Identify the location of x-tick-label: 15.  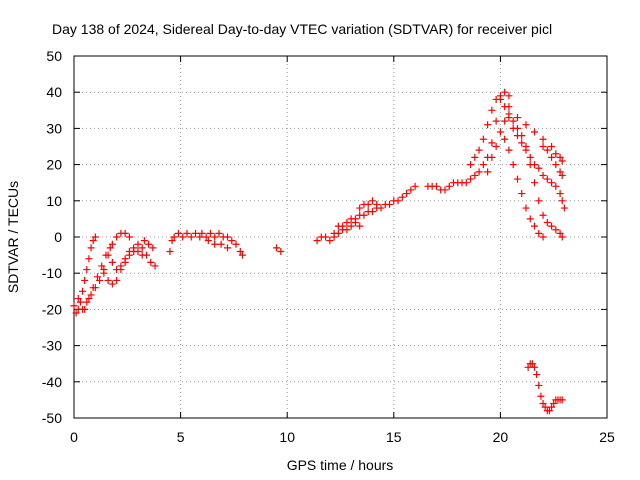
(394, 437).